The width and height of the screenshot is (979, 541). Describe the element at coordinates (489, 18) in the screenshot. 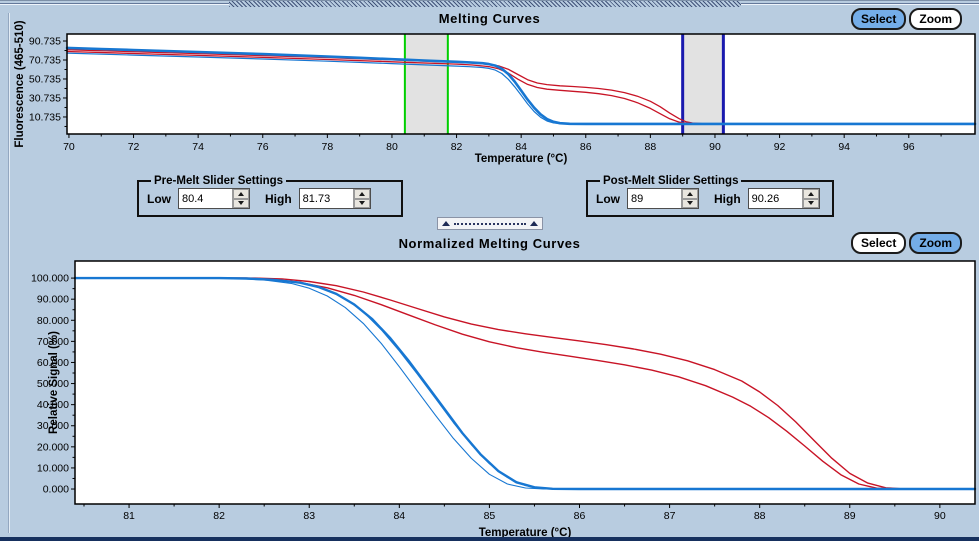

I see `melting-curves-title: Melting Curves` at that location.